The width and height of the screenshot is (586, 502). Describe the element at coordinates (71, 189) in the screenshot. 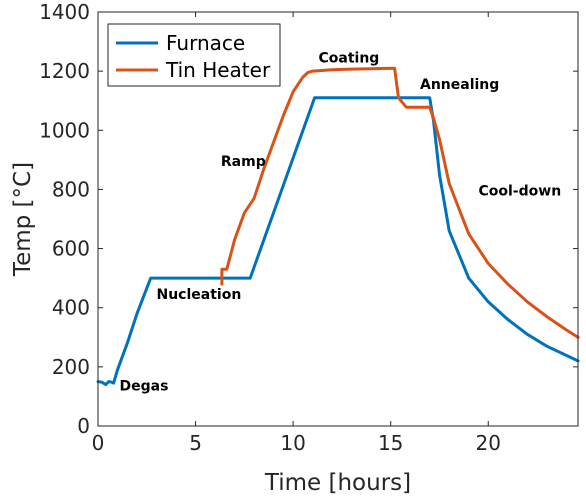

I see `y-tick-label: 800` at that location.